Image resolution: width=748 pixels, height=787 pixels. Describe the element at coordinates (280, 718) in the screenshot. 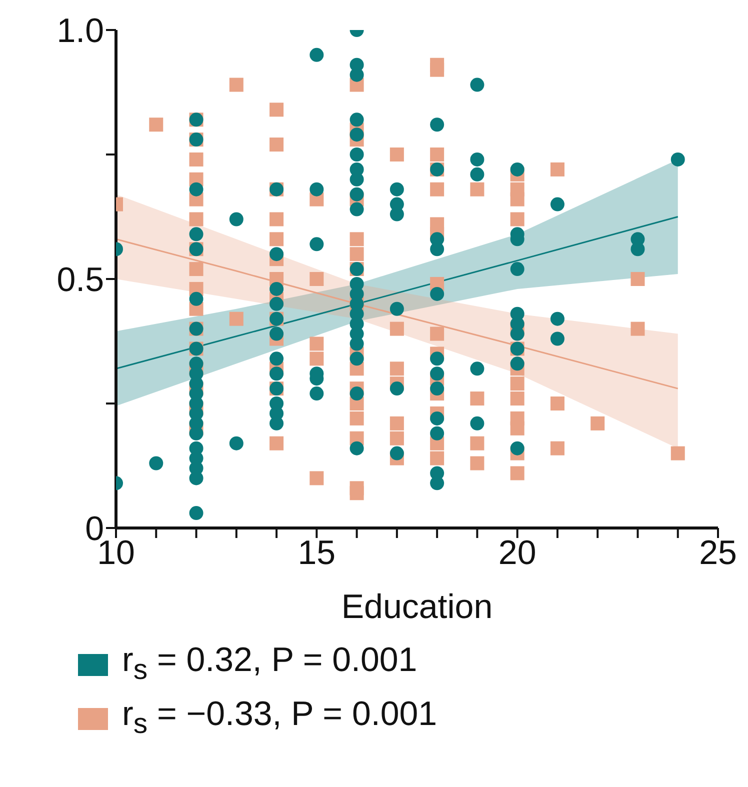

I see `legend-label: r$_{s}$ = −0.33, P = 0.001` at that location.